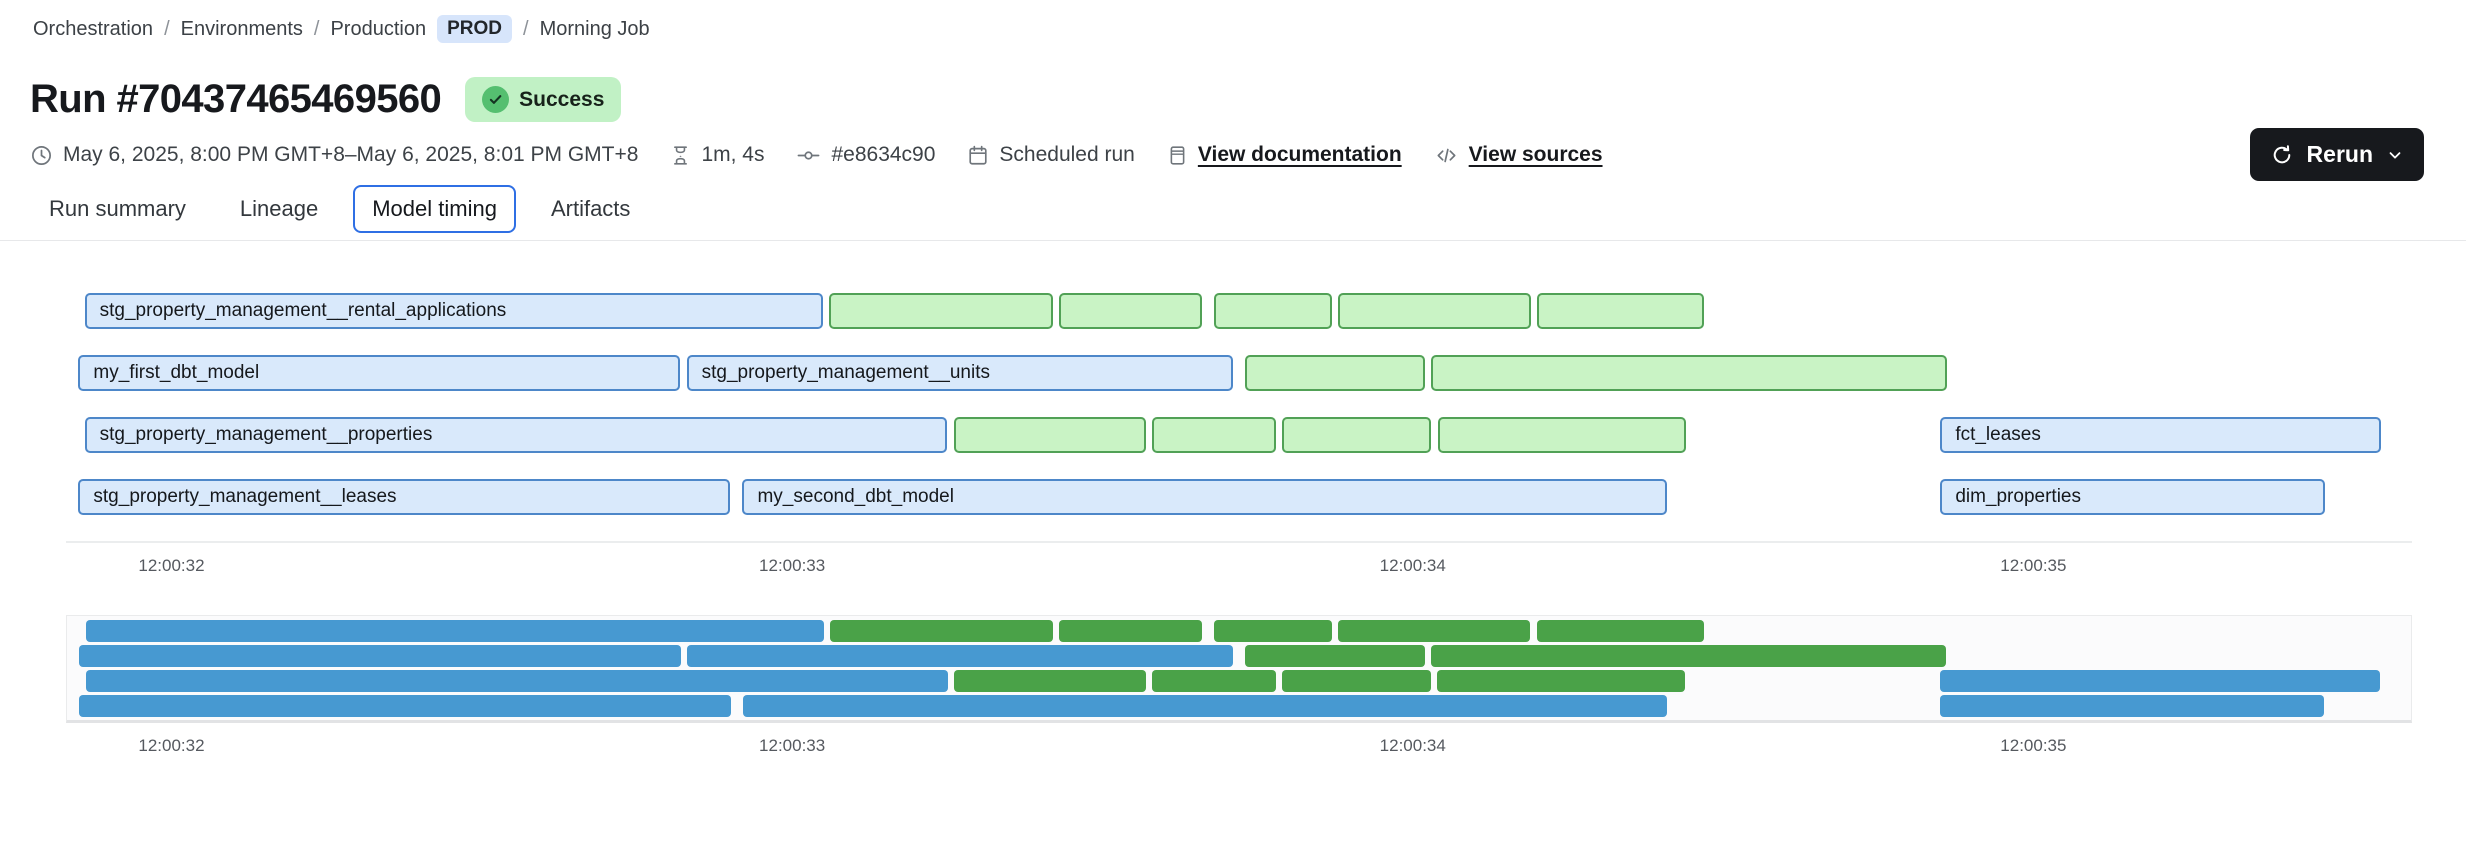 The image size is (2466, 842). Describe the element at coordinates (41, 155) in the screenshot. I see `clock-icon` at that location.